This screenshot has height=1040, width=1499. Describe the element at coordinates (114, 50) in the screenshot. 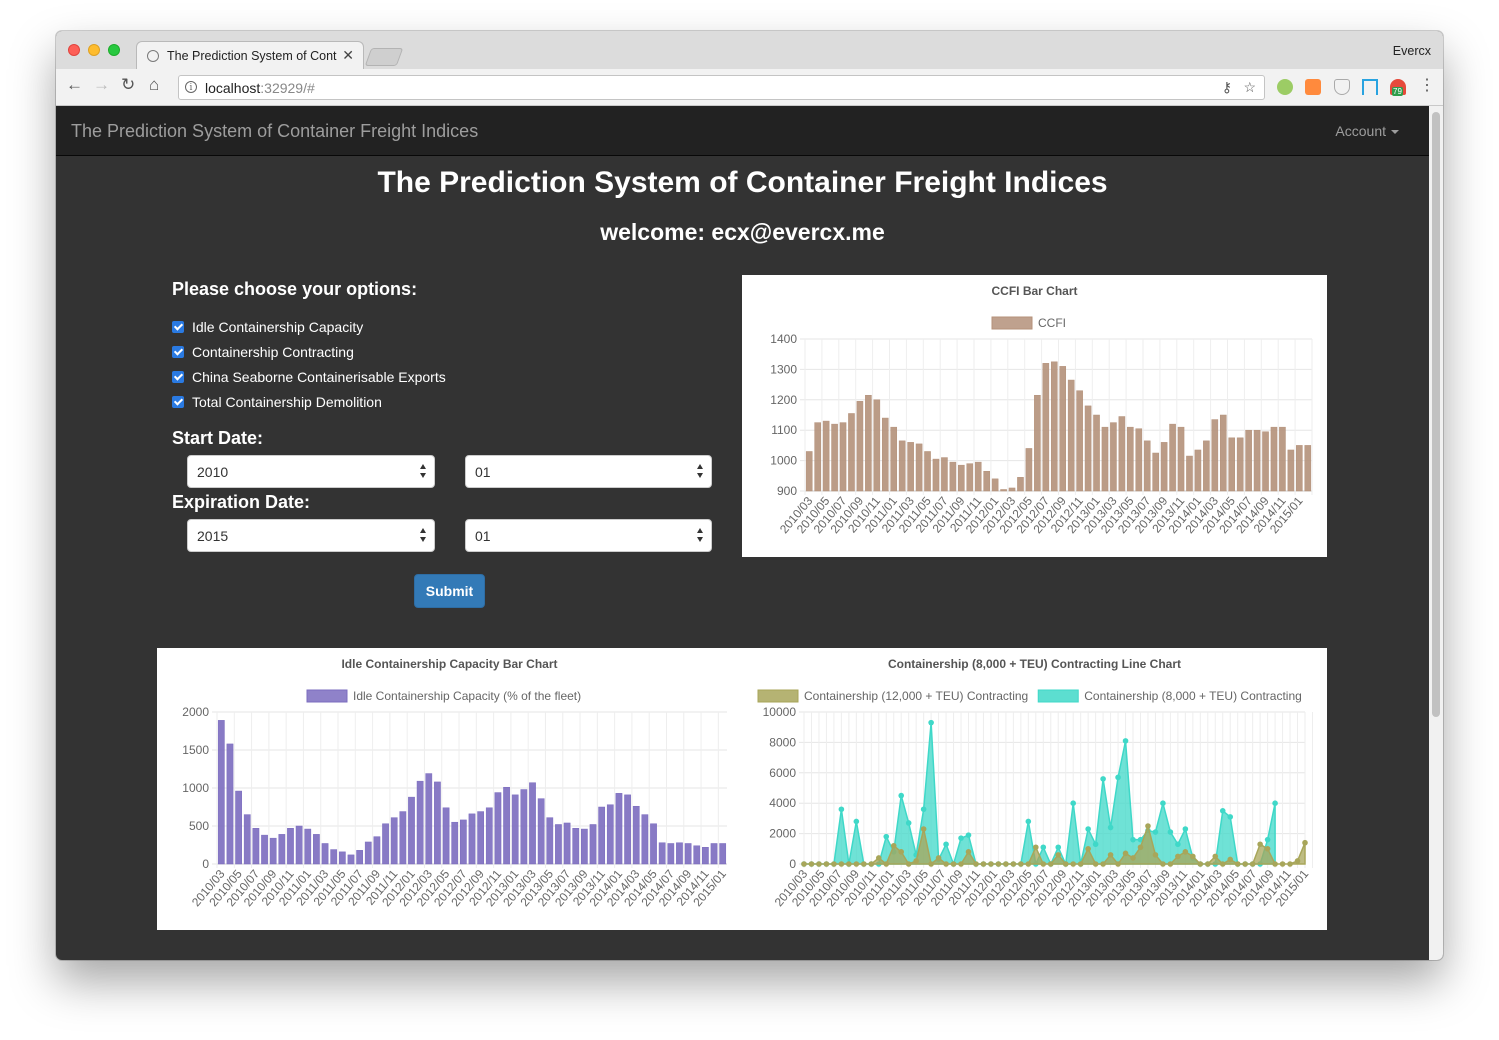

I see `zoom-window-button` at that location.